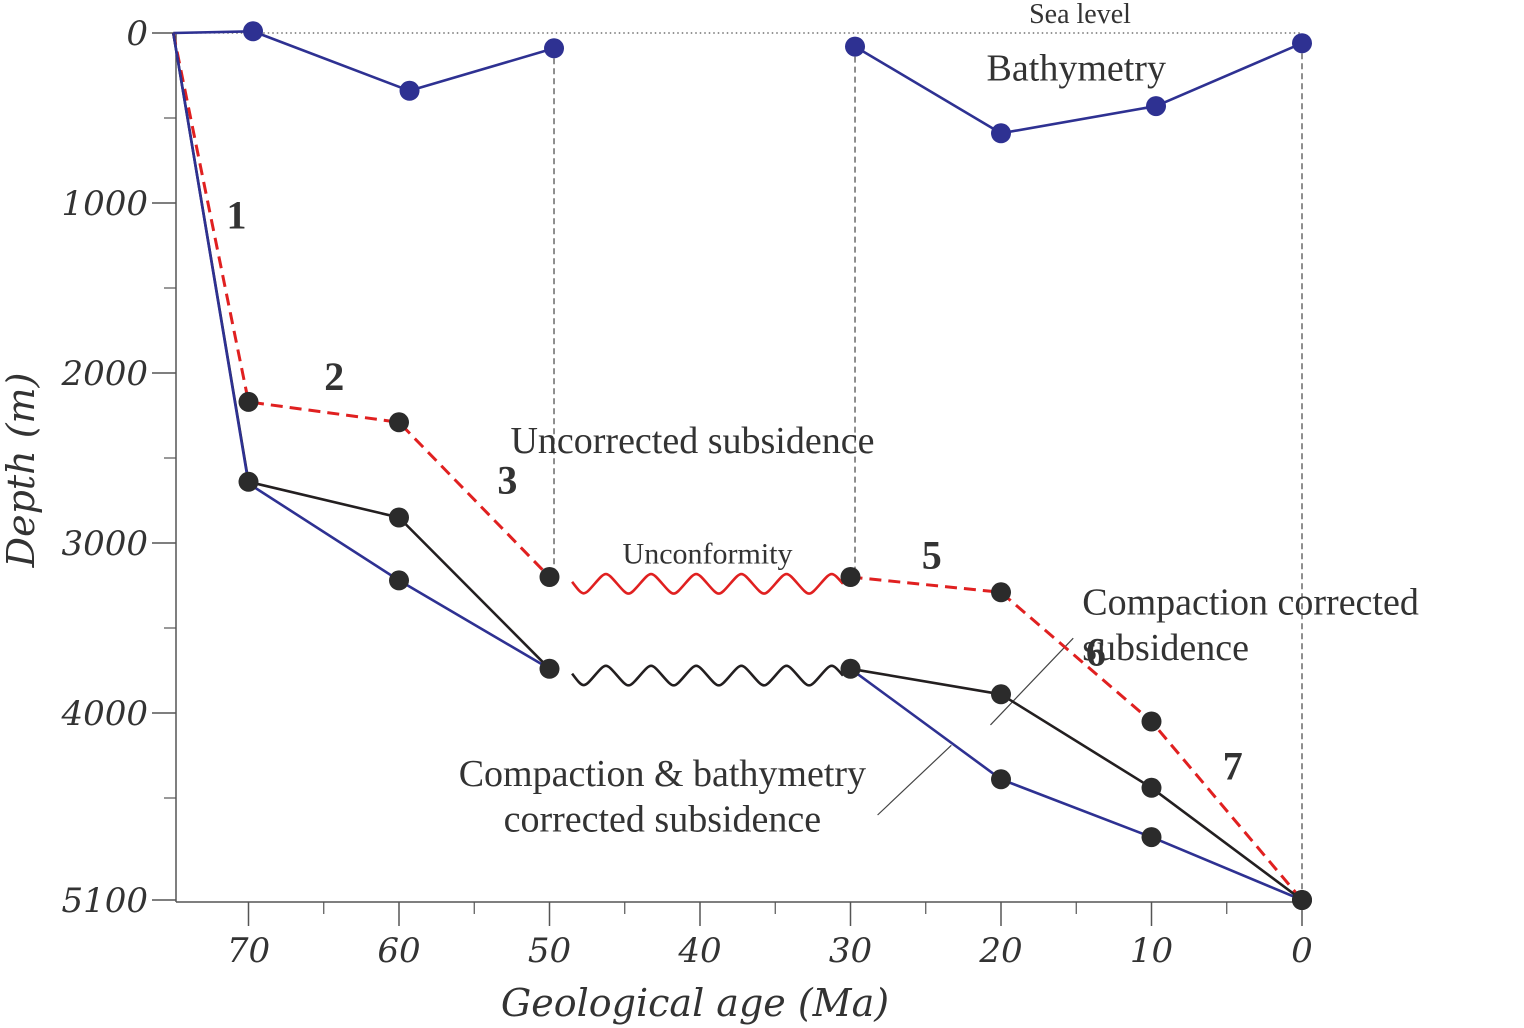 The image size is (1524, 1028). Describe the element at coordinates (137, 34) in the screenshot. I see `y-tick-label: 0` at that location.